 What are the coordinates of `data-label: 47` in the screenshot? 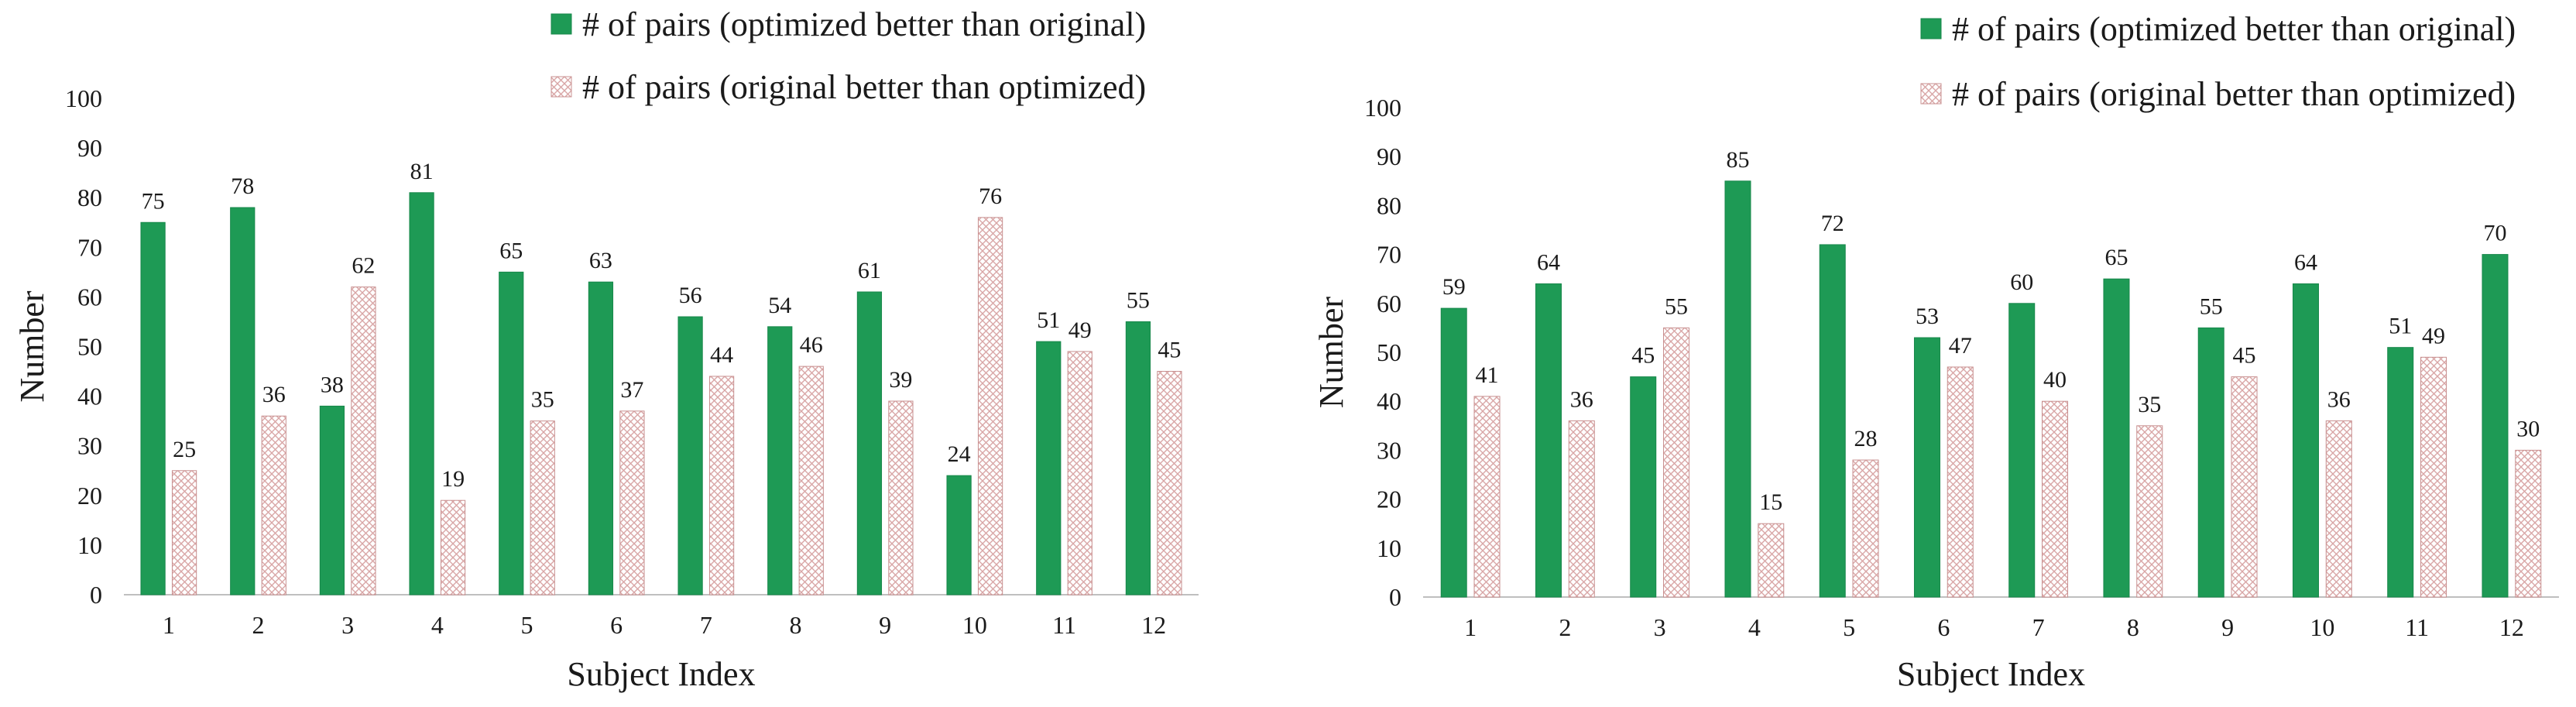 It's located at (1960, 346).